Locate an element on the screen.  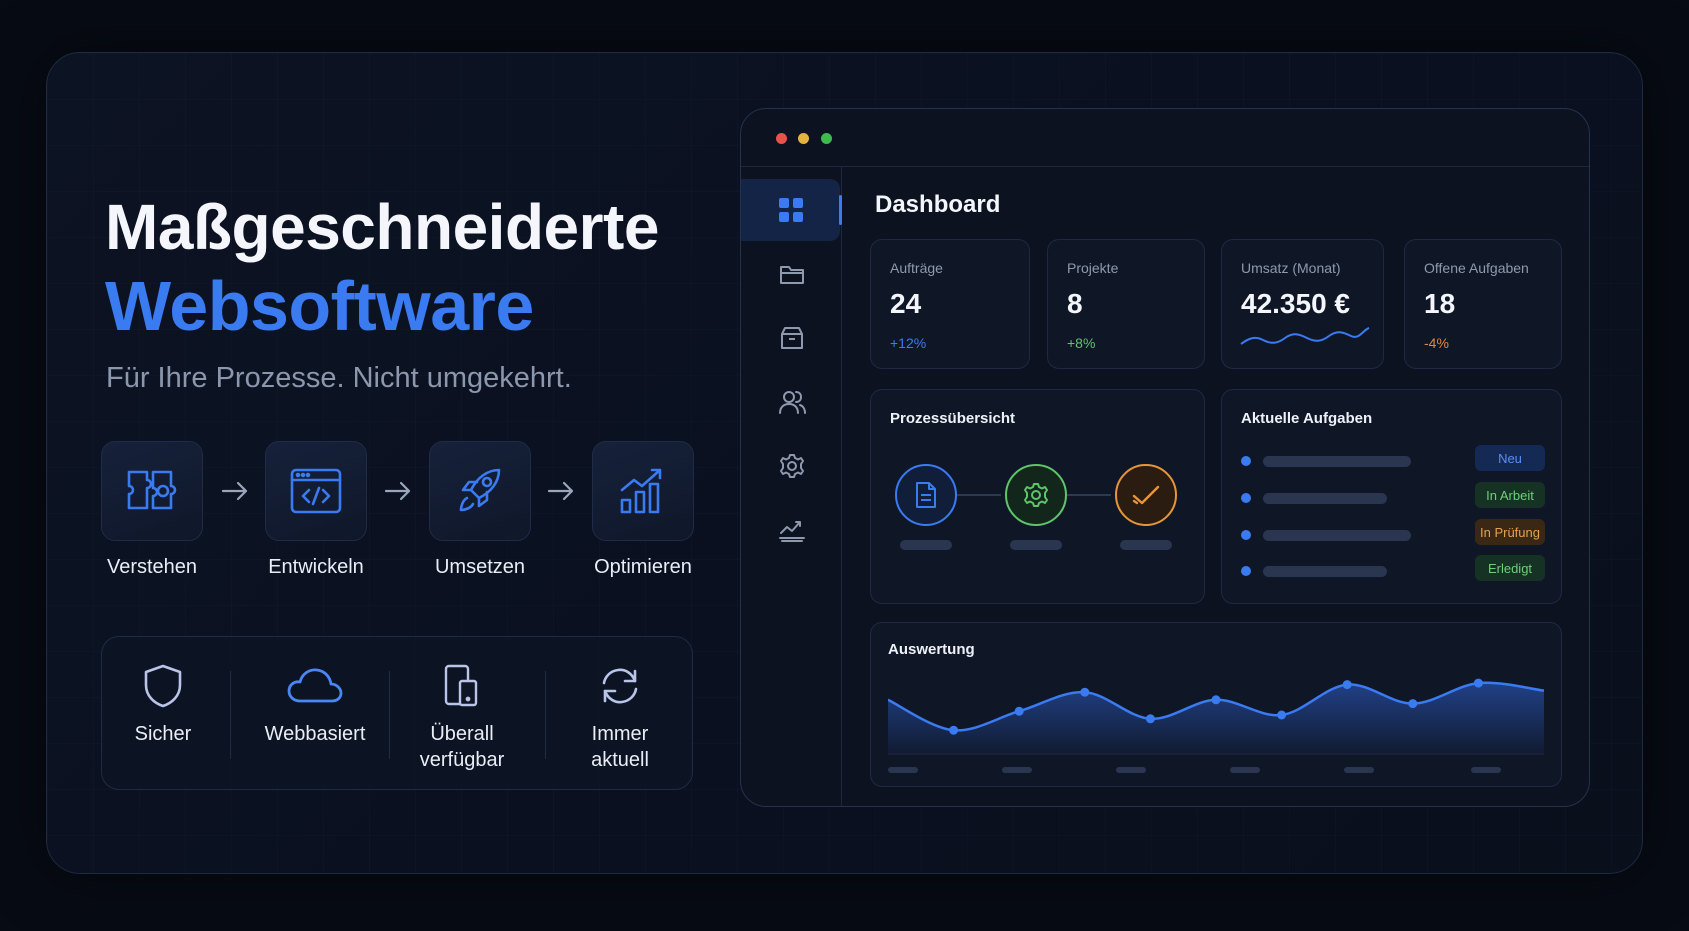
sidebar-item-dashboard is located at coordinates (791, 210).